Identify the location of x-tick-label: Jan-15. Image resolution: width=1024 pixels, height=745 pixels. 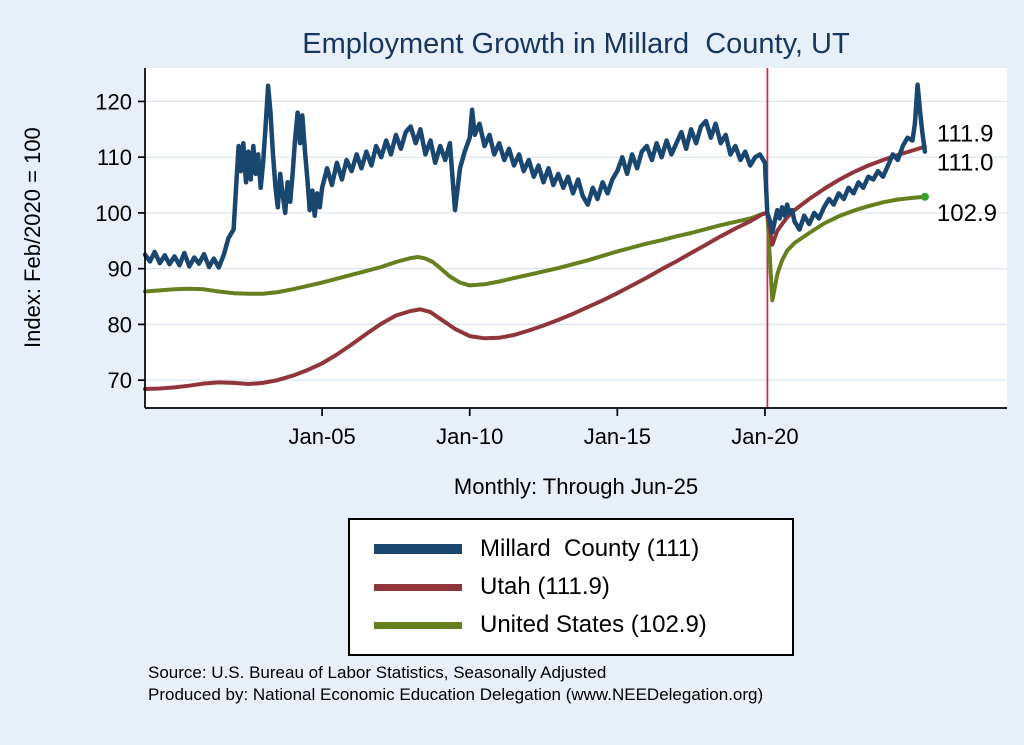
(617, 436).